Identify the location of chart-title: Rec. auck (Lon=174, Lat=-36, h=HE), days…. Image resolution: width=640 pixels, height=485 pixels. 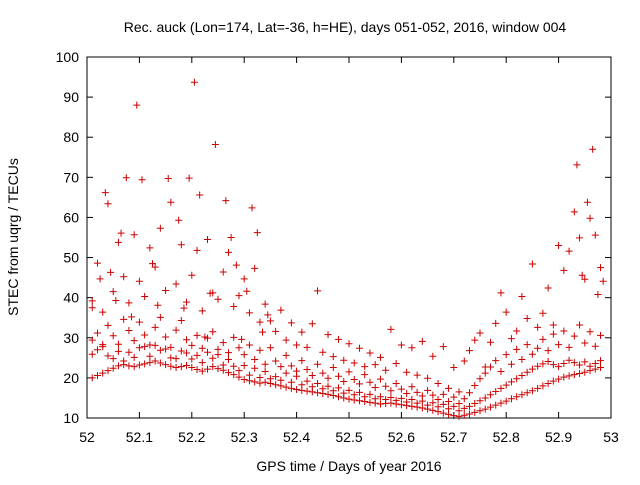
(345, 27).